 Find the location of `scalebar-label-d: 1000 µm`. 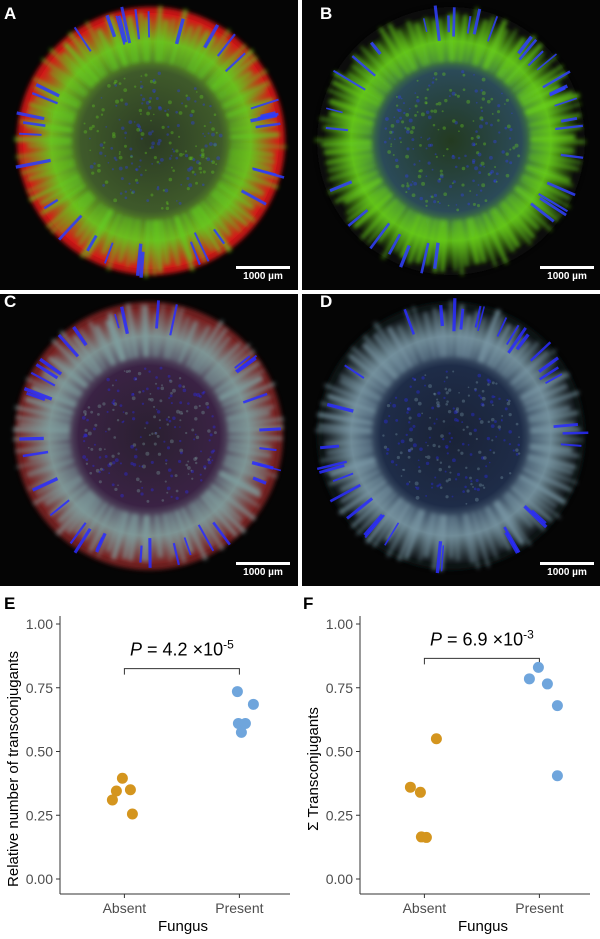

scalebar-label-d: 1000 µm is located at coordinates (567, 572).